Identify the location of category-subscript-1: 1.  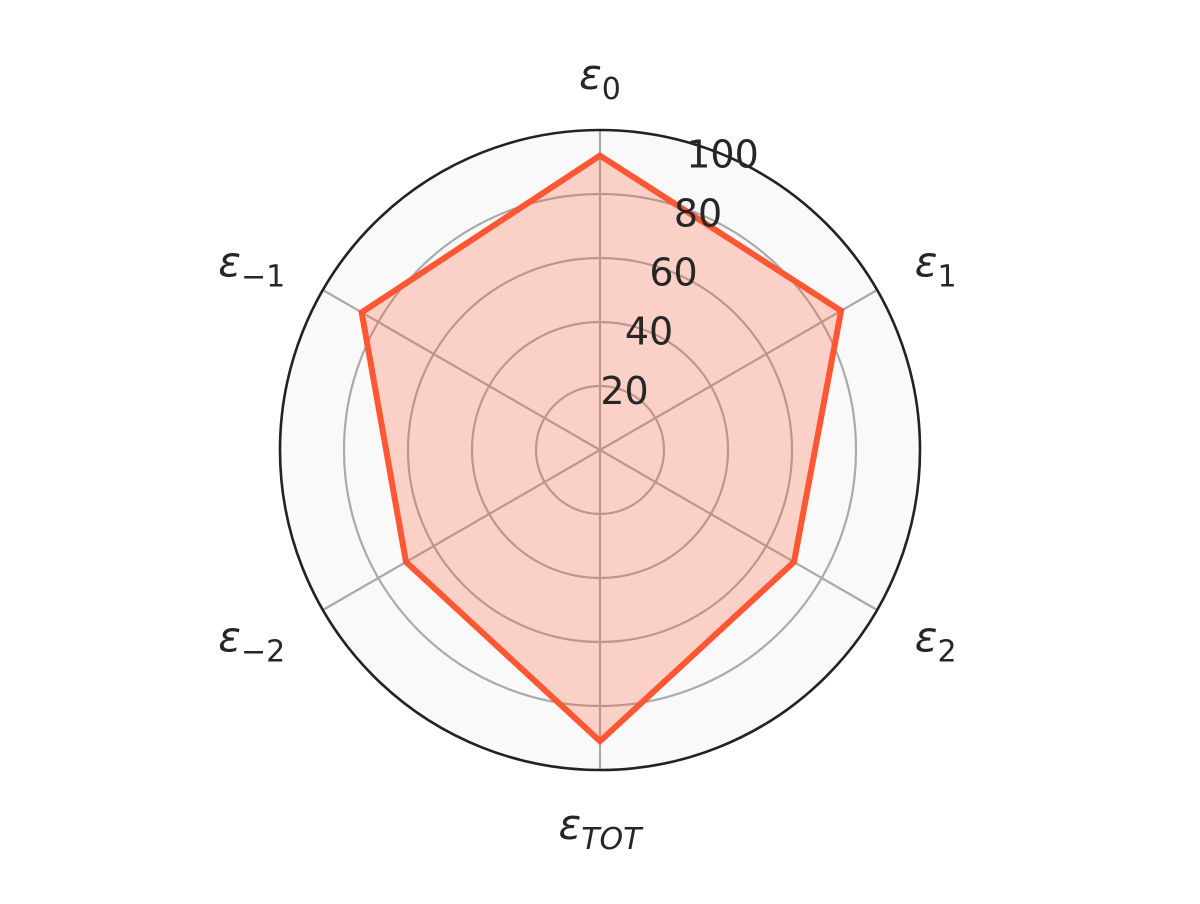
(947, 277).